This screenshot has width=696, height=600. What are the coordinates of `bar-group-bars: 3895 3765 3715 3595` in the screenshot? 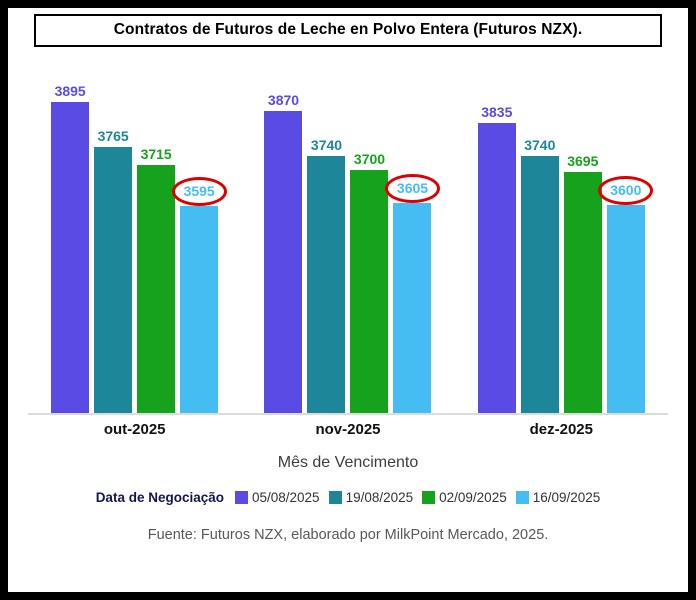 It's located at (139, 248).